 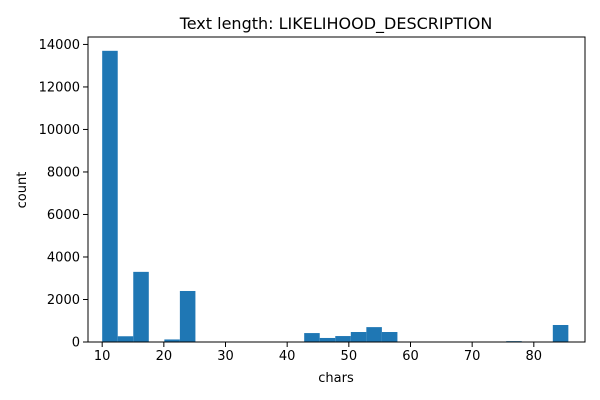 What do you see at coordinates (63, 194) in the screenshot?
I see `y-axis-ticks: 0 2000 4000 6000 8000 10000 12000 14000` at bounding box center [63, 194].